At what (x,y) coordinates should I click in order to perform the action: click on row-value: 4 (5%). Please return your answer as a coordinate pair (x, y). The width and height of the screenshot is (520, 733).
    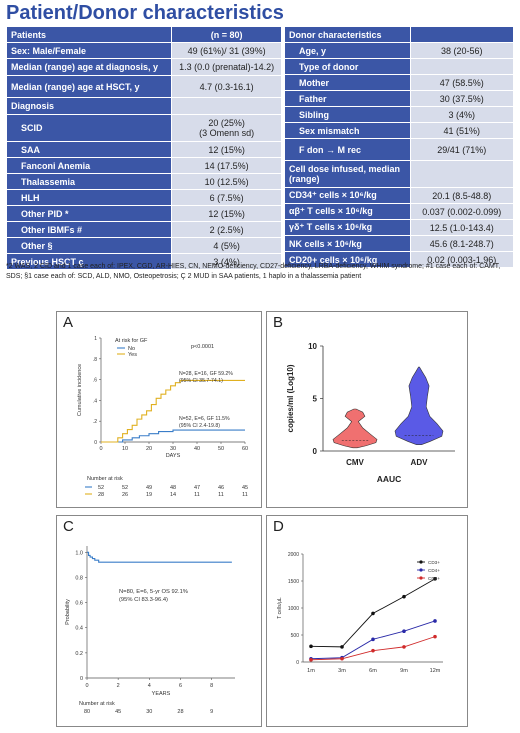
    Looking at the image, I should click on (226, 245).